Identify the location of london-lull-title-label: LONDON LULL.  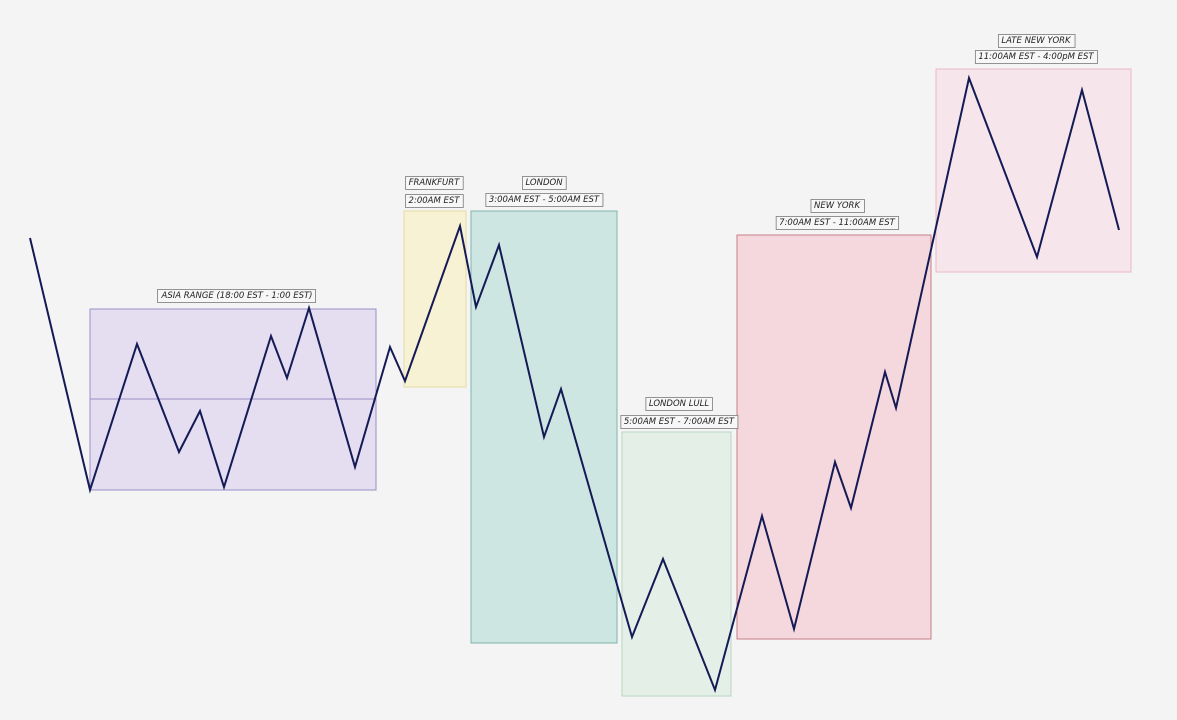
(679, 404).